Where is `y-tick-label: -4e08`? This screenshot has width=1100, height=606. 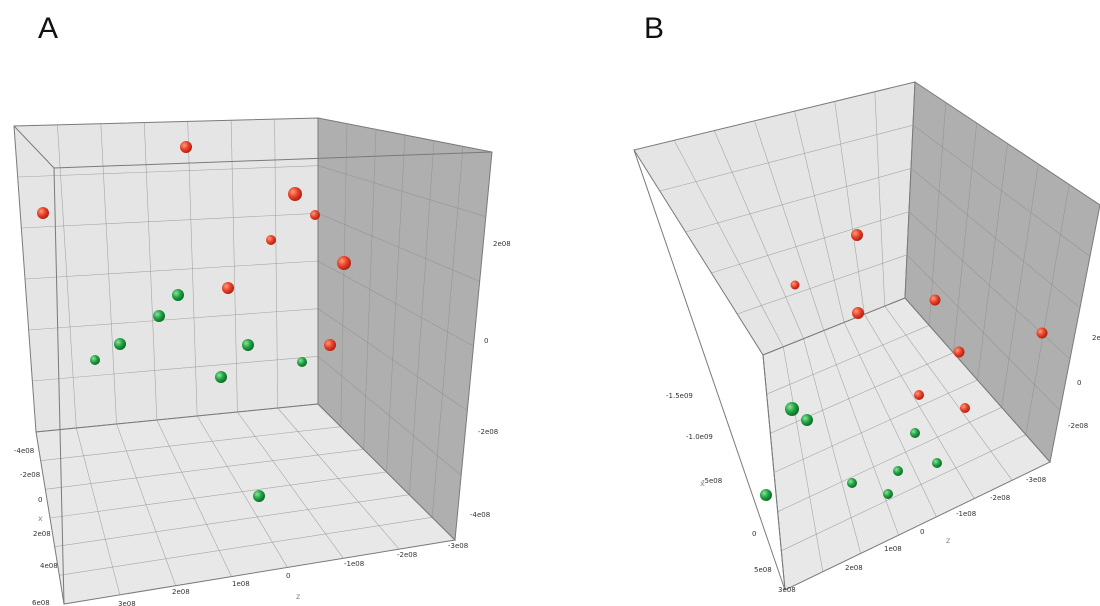 y-tick-label: -4e08 is located at coordinates (480, 515).